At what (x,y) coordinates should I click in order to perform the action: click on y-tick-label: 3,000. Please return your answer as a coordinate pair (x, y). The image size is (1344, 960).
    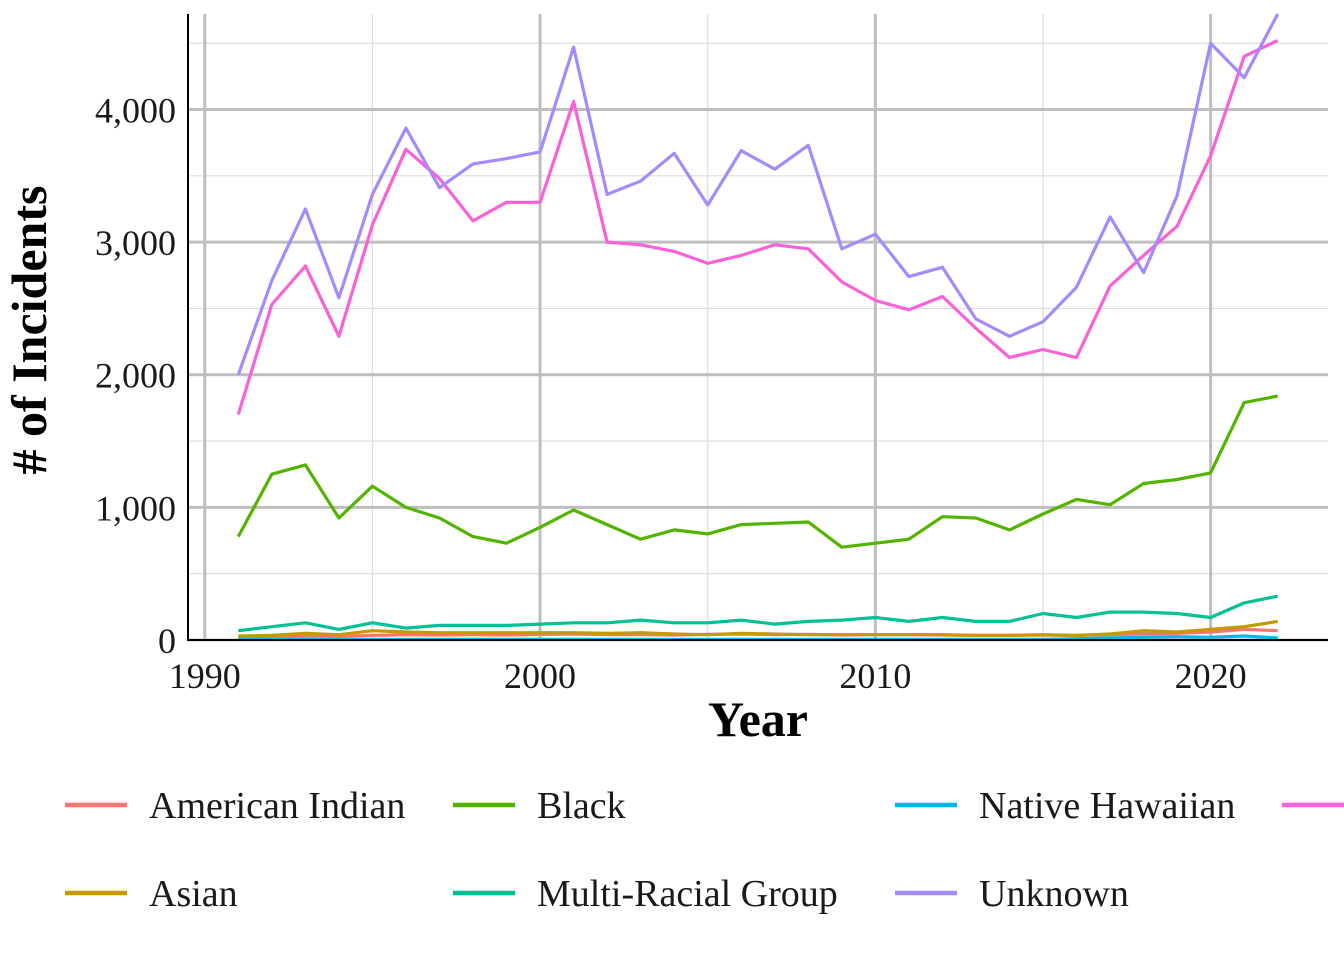
    Looking at the image, I should click on (135, 243).